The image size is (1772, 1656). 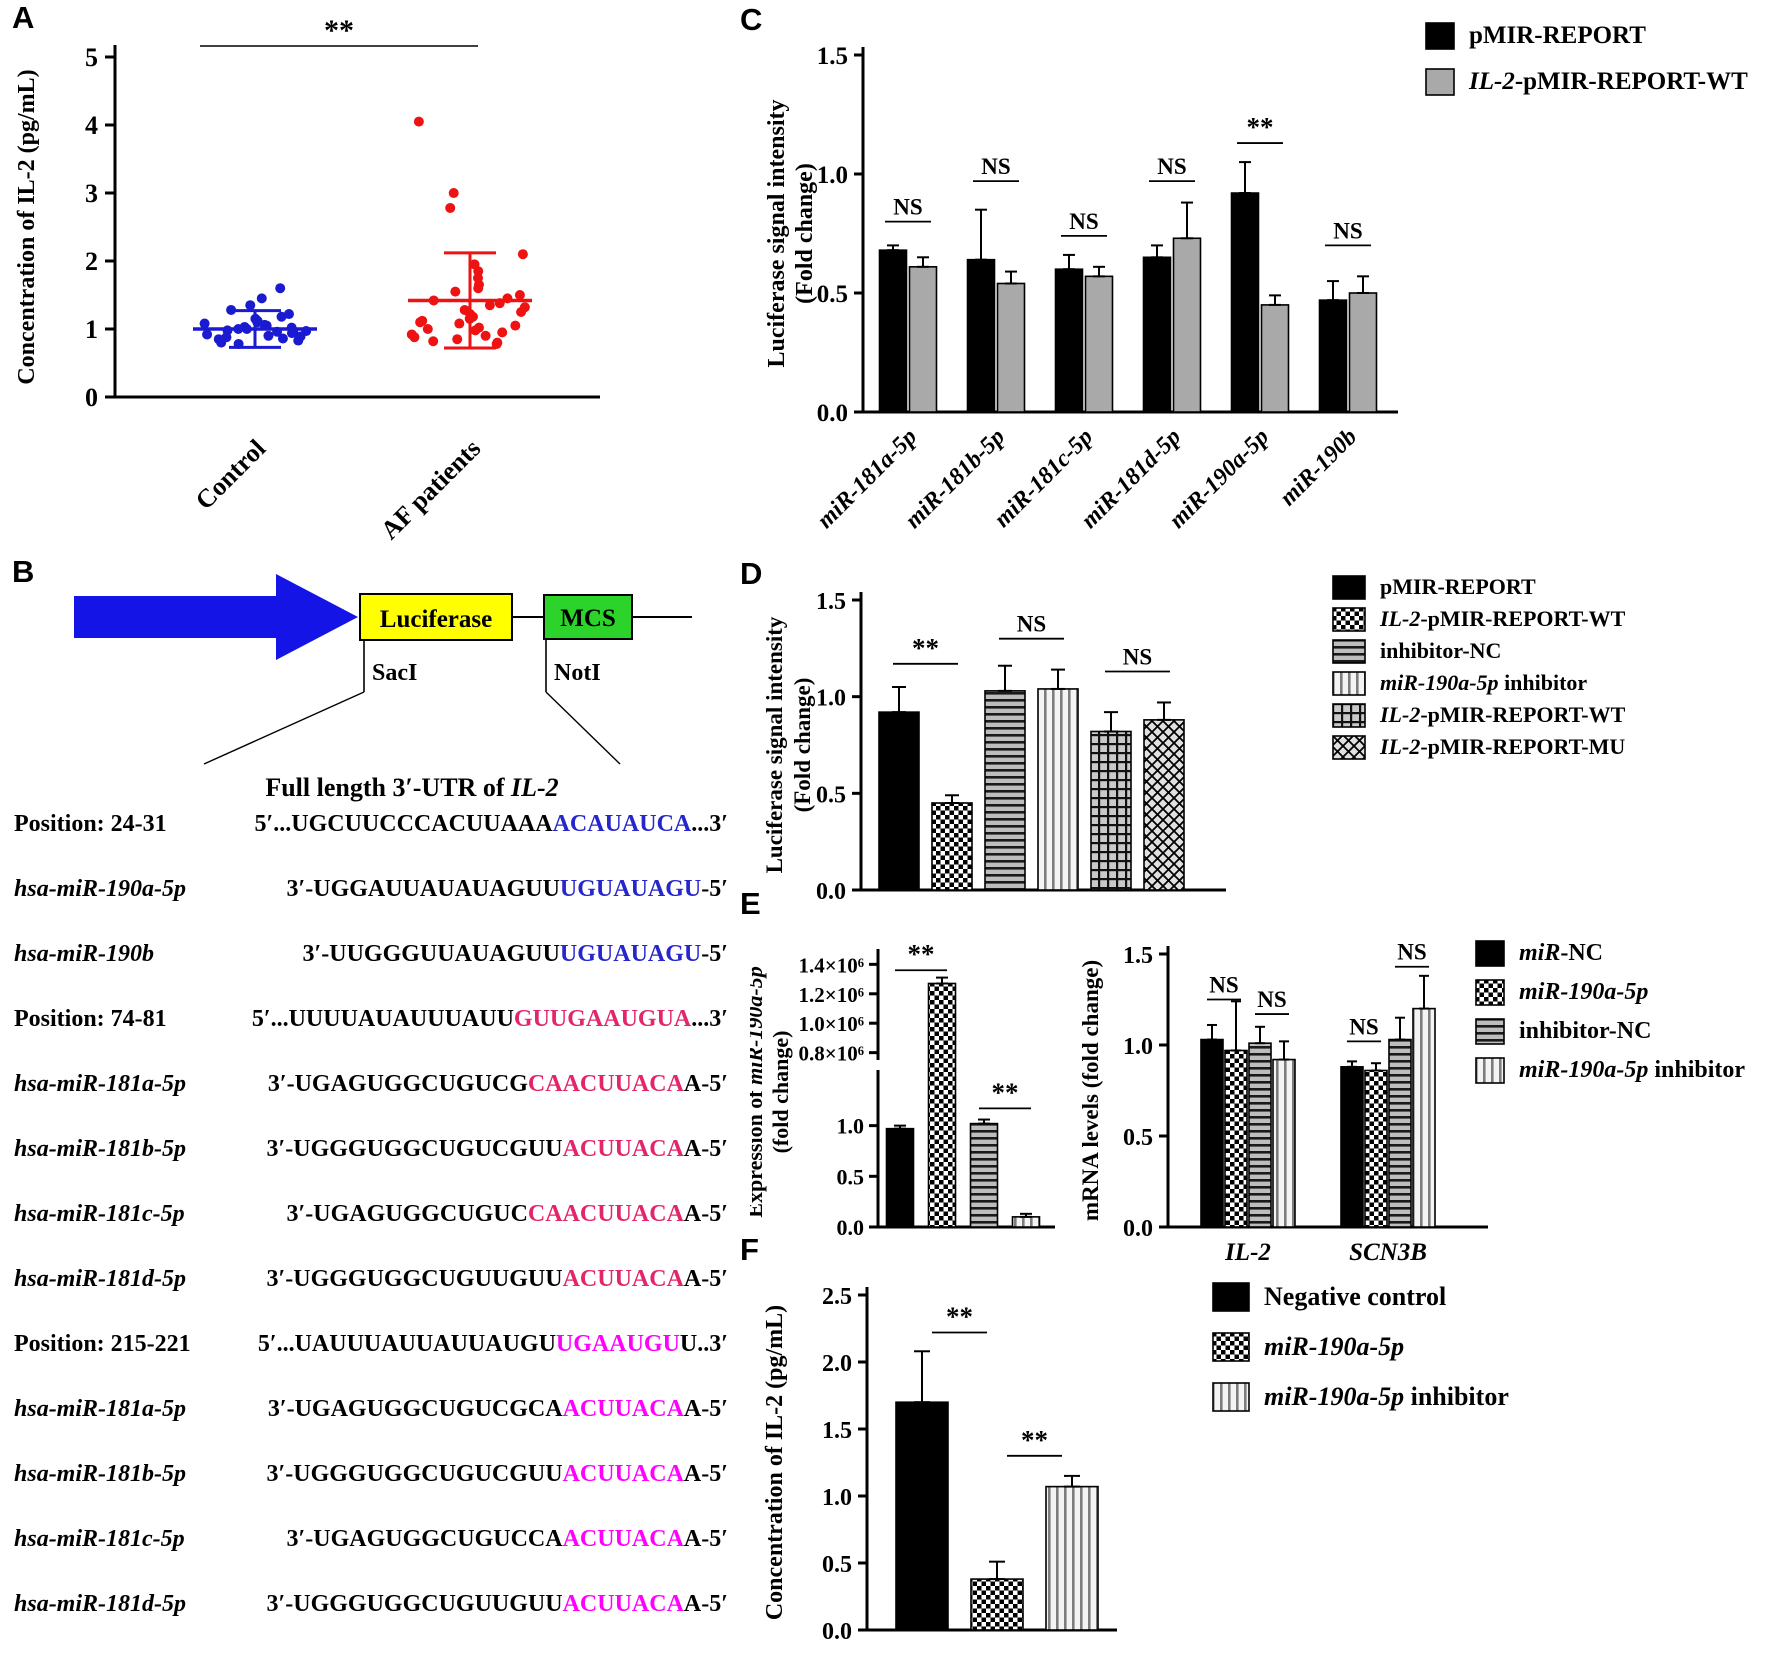 What do you see at coordinates (100, 1604) in the screenshot?
I see `sequence-label: hsa-miR-181d-5p` at bounding box center [100, 1604].